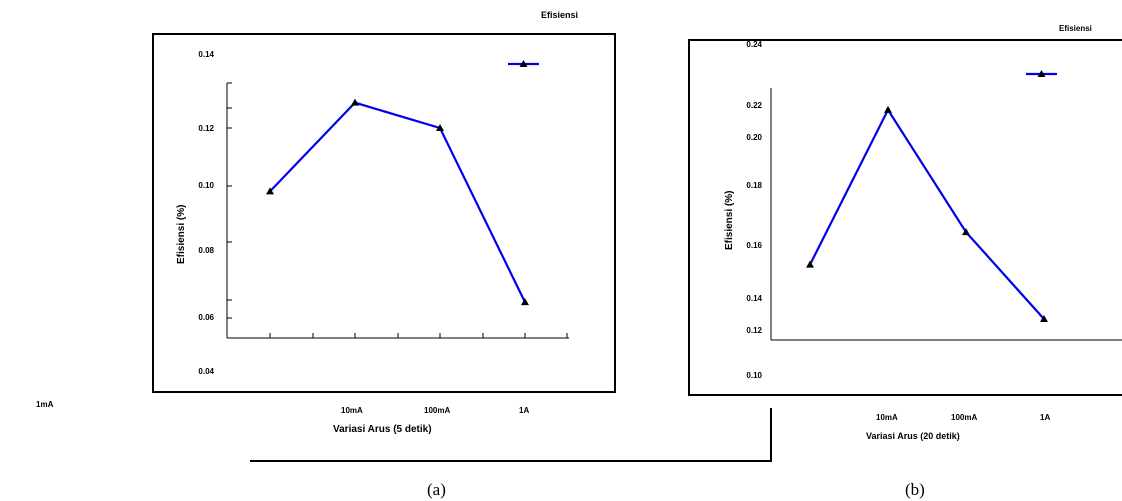 The height and width of the screenshot is (501, 1122). What do you see at coordinates (1045, 417) in the screenshot?
I see `chart-b-xtick-label: 1A` at bounding box center [1045, 417].